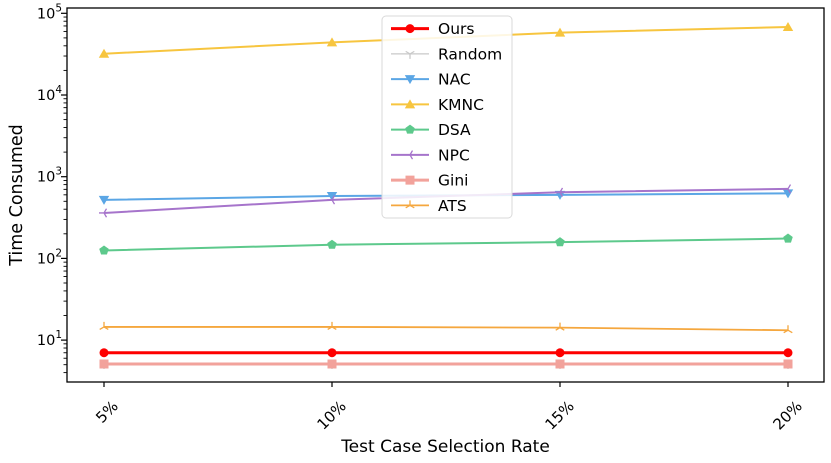 The height and width of the screenshot is (463, 831). I want to click on legend-label-nac: NAC, so click(454, 80).